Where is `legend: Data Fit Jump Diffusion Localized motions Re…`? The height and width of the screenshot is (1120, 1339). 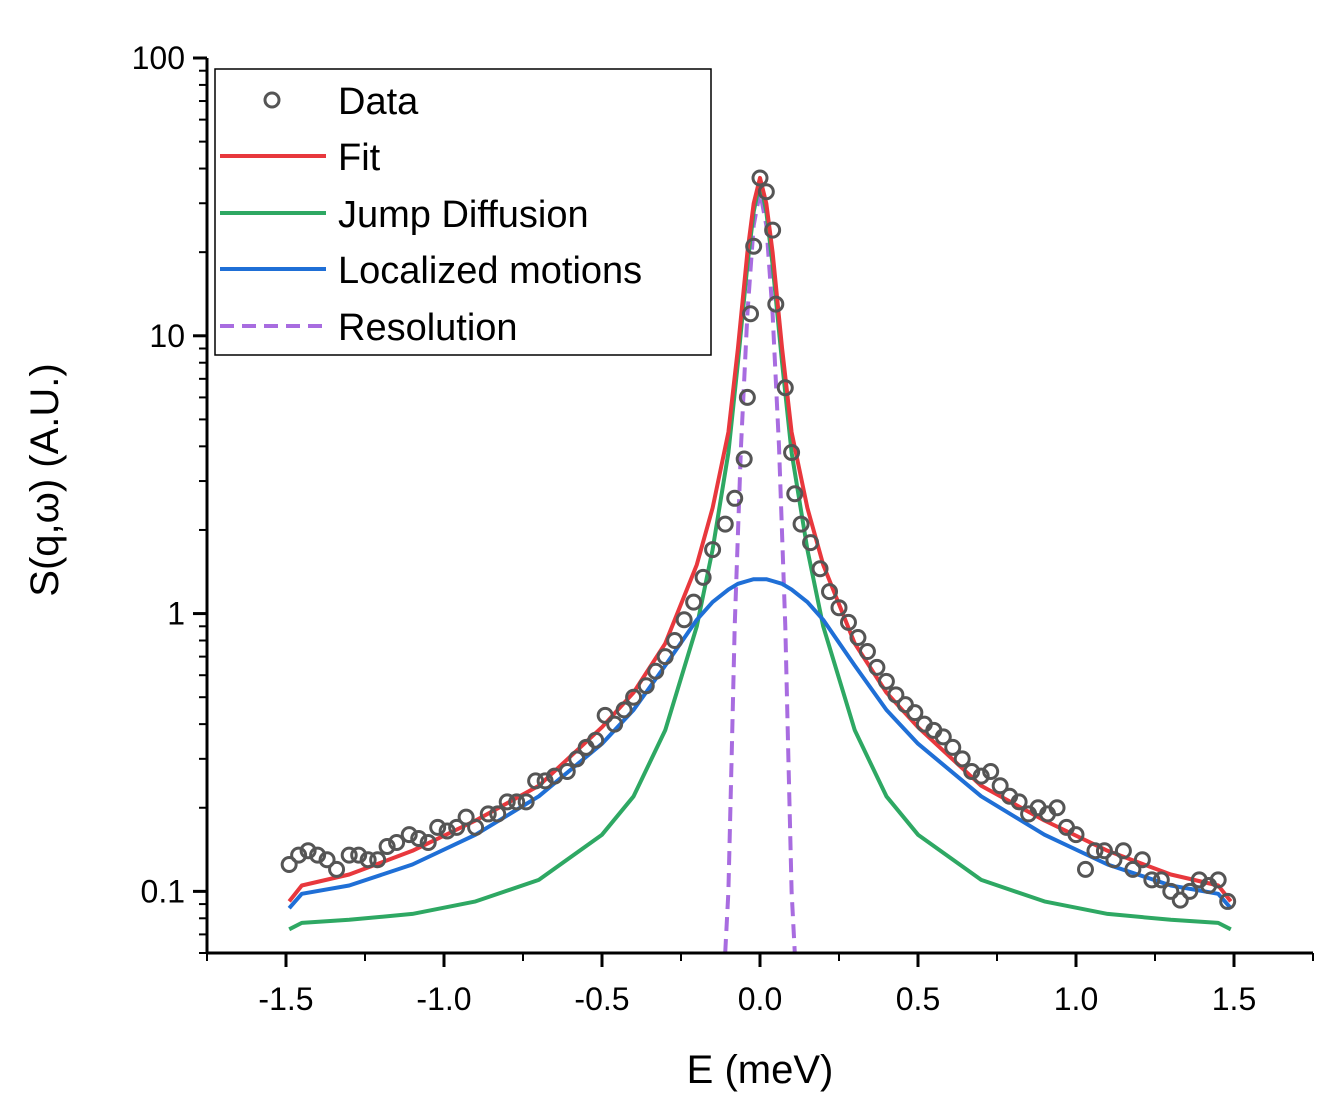
legend: Data Fit Jump Diffusion Localized motions Re… is located at coordinates (463, 212).